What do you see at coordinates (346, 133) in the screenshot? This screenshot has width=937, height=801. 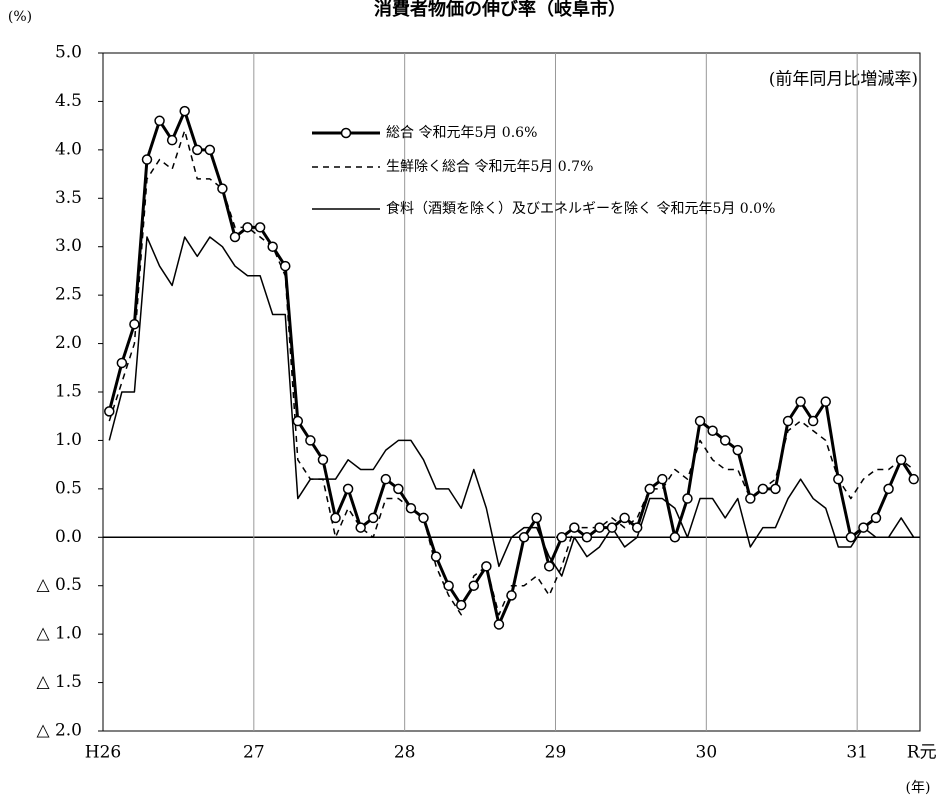 I see `legend-marker` at bounding box center [346, 133].